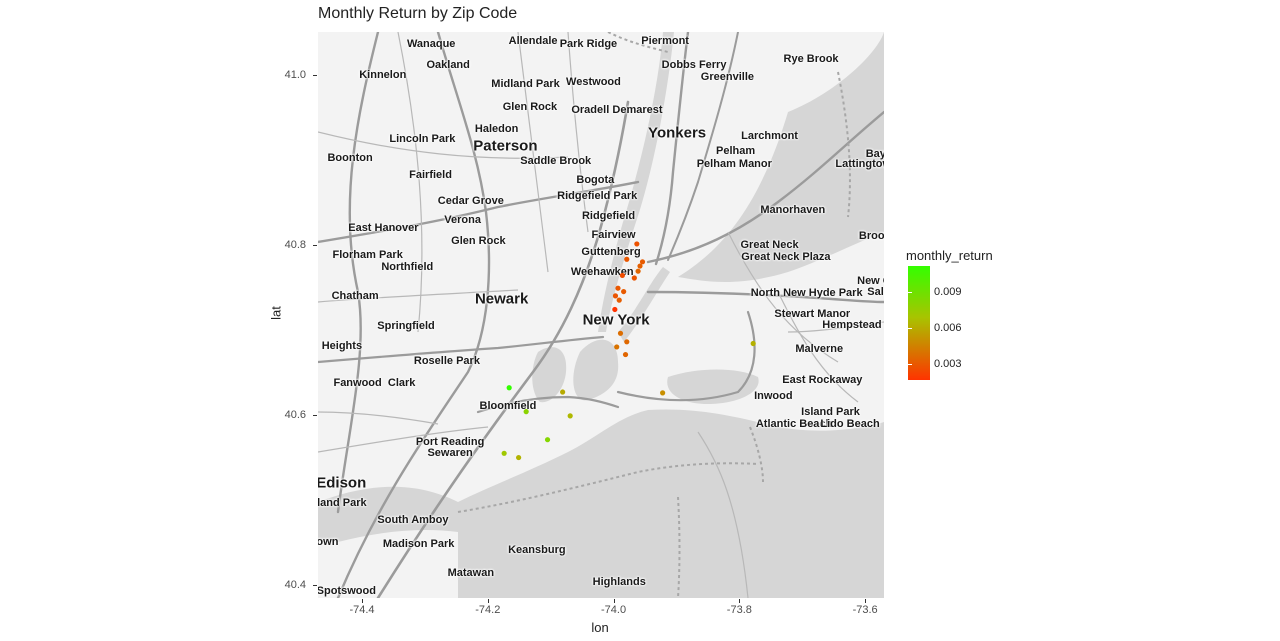 Image resolution: width=1280 pixels, height=641 pixels. What do you see at coordinates (537, 550) in the screenshot?
I see `place-label: Keansburg` at bounding box center [537, 550].